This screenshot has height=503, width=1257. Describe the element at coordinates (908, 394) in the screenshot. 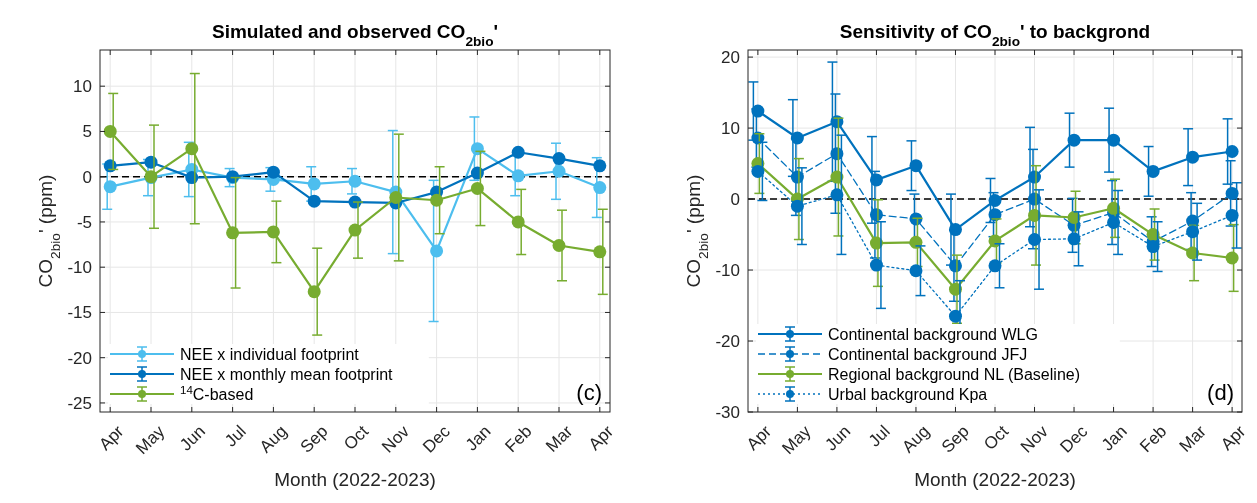

I see `legend-label: Urbal background Kpa` at that location.